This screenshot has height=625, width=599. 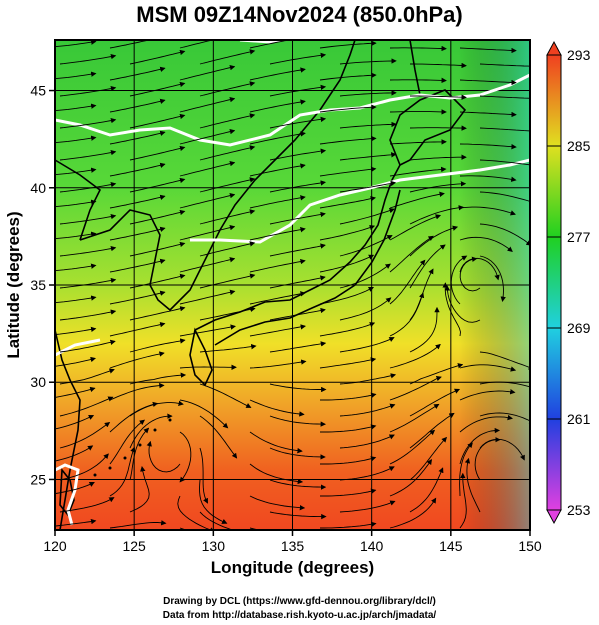 What do you see at coordinates (134, 546) in the screenshot?
I see `x-tick-label: 125` at bounding box center [134, 546].